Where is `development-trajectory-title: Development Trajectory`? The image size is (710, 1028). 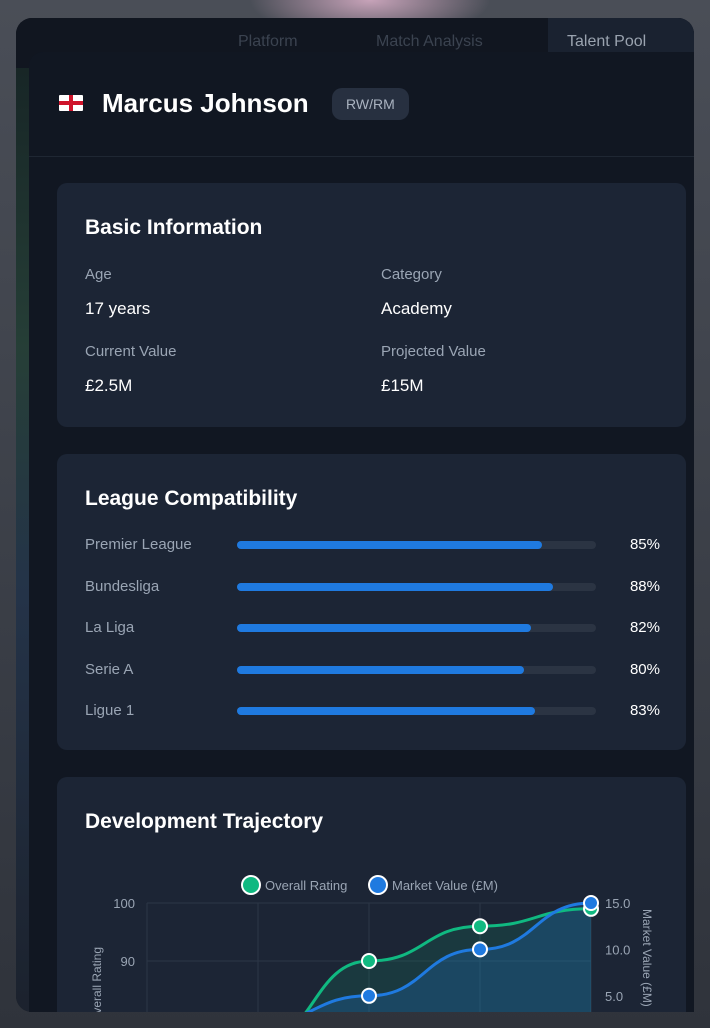 development-trajectory-title: Development Trajectory is located at coordinates (204, 821).